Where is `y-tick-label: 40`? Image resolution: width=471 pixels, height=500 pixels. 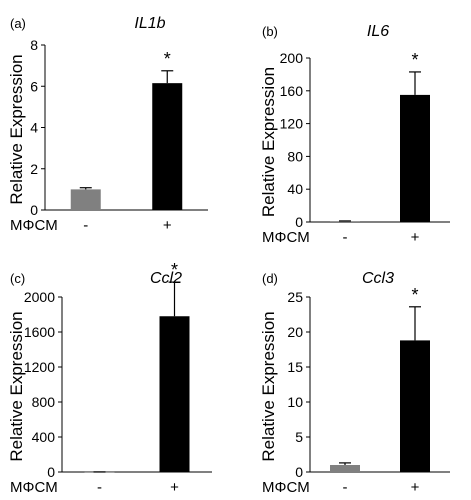
y-tick-label: 40 is located at coordinates (295, 189).